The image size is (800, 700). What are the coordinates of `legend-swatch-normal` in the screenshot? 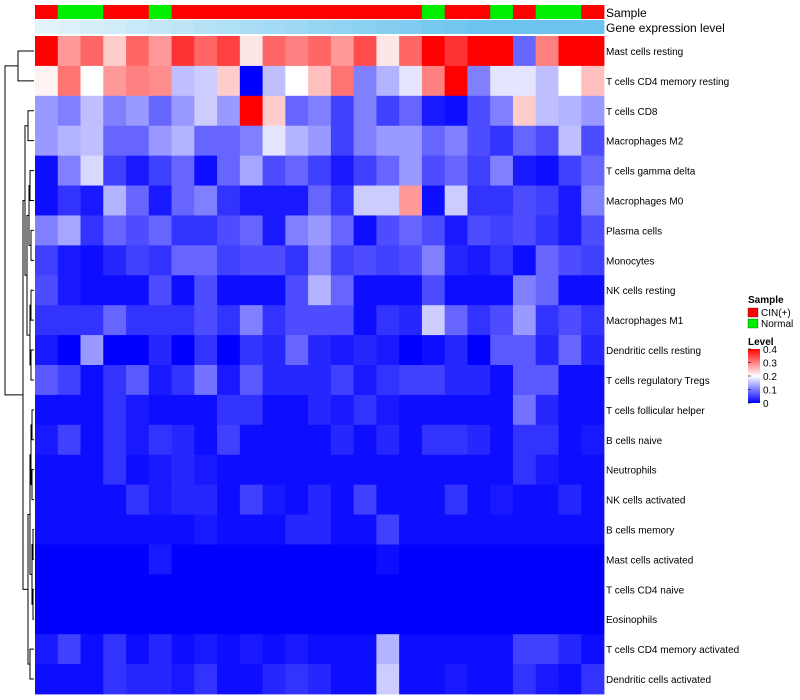 It's located at (753, 323).